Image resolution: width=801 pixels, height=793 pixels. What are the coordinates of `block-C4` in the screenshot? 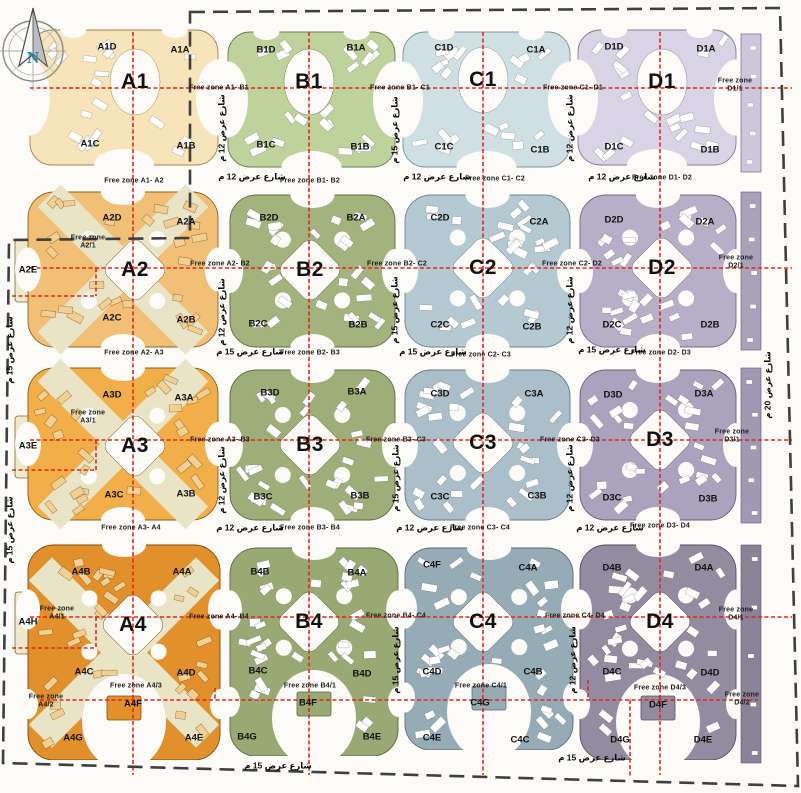 It's located at (489, 648).